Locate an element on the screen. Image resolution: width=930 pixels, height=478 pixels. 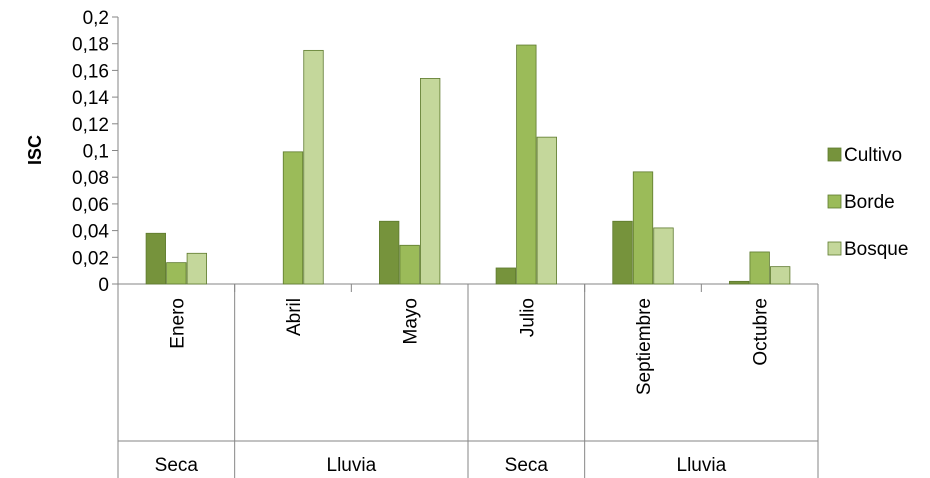
bar-borde-enero is located at coordinates (176, 273).